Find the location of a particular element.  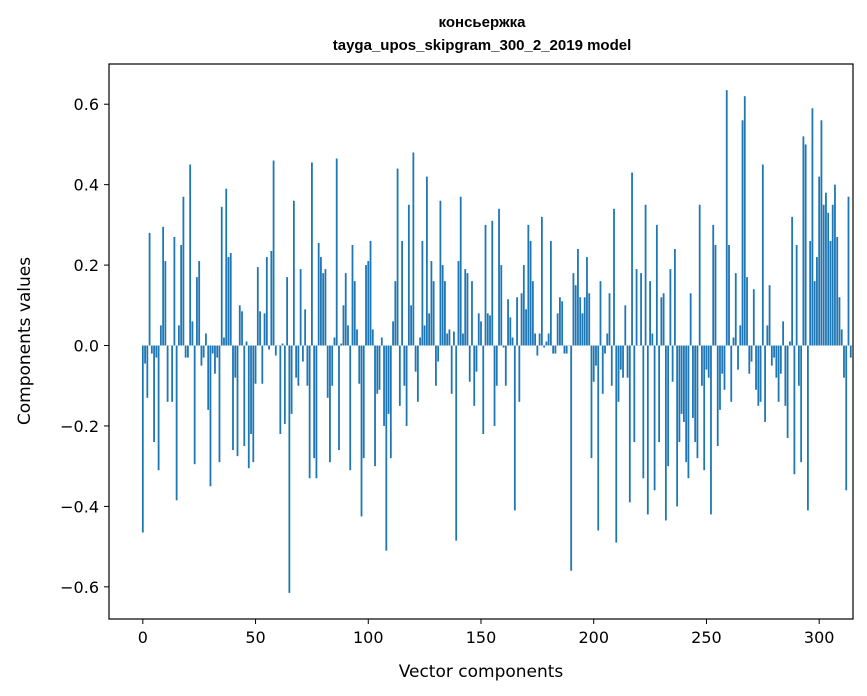

y-tick-label: −0.6 is located at coordinates (79, 587).